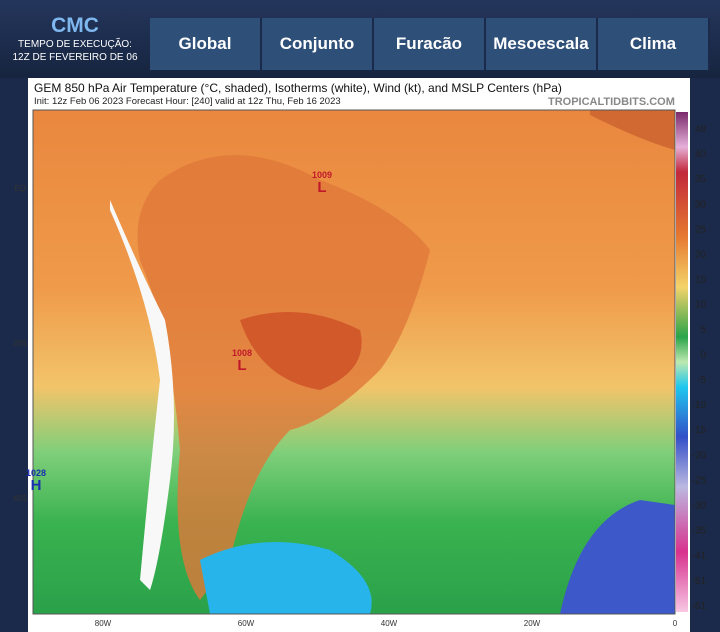 This screenshot has height=632, width=720. I want to click on lat-label: 20S, so click(20, 343).